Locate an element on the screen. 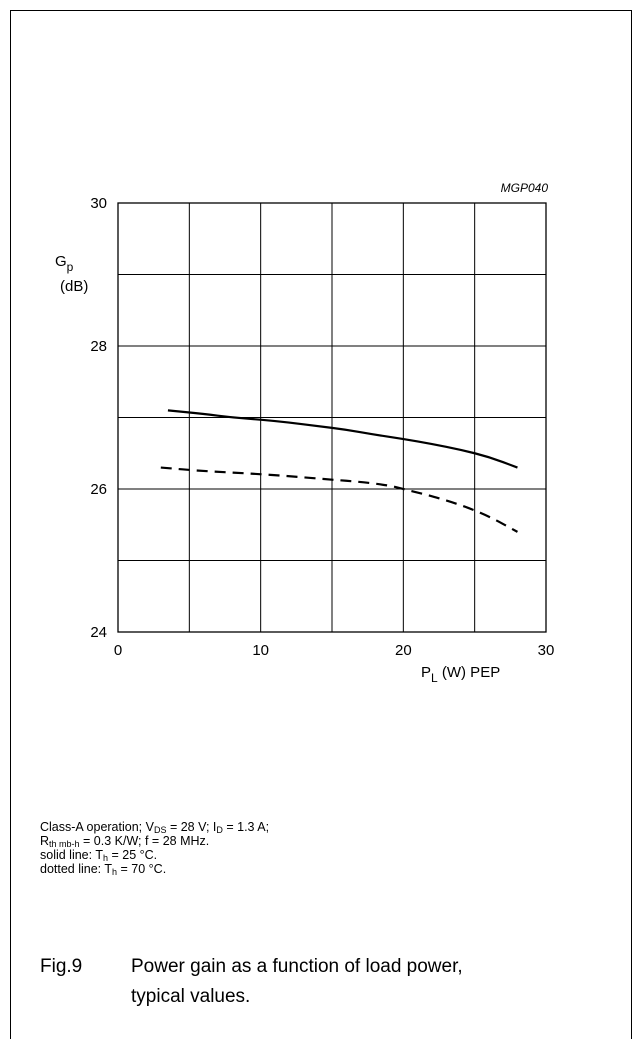  note-dotted-line: dotted line: Th = 70 °C. is located at coordinates (103, 869).